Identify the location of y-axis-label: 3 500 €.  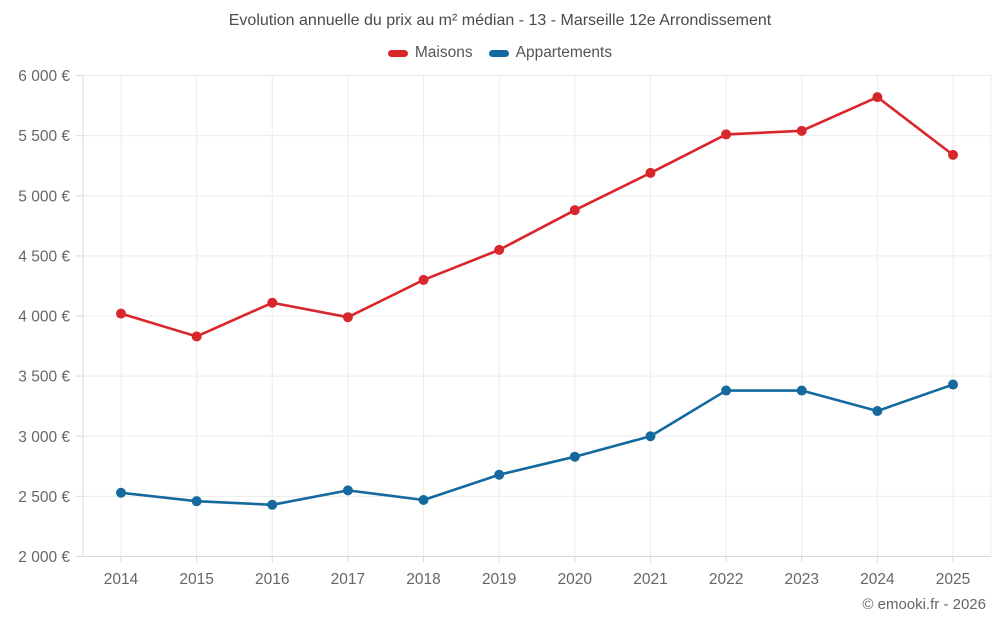
(44, 377).